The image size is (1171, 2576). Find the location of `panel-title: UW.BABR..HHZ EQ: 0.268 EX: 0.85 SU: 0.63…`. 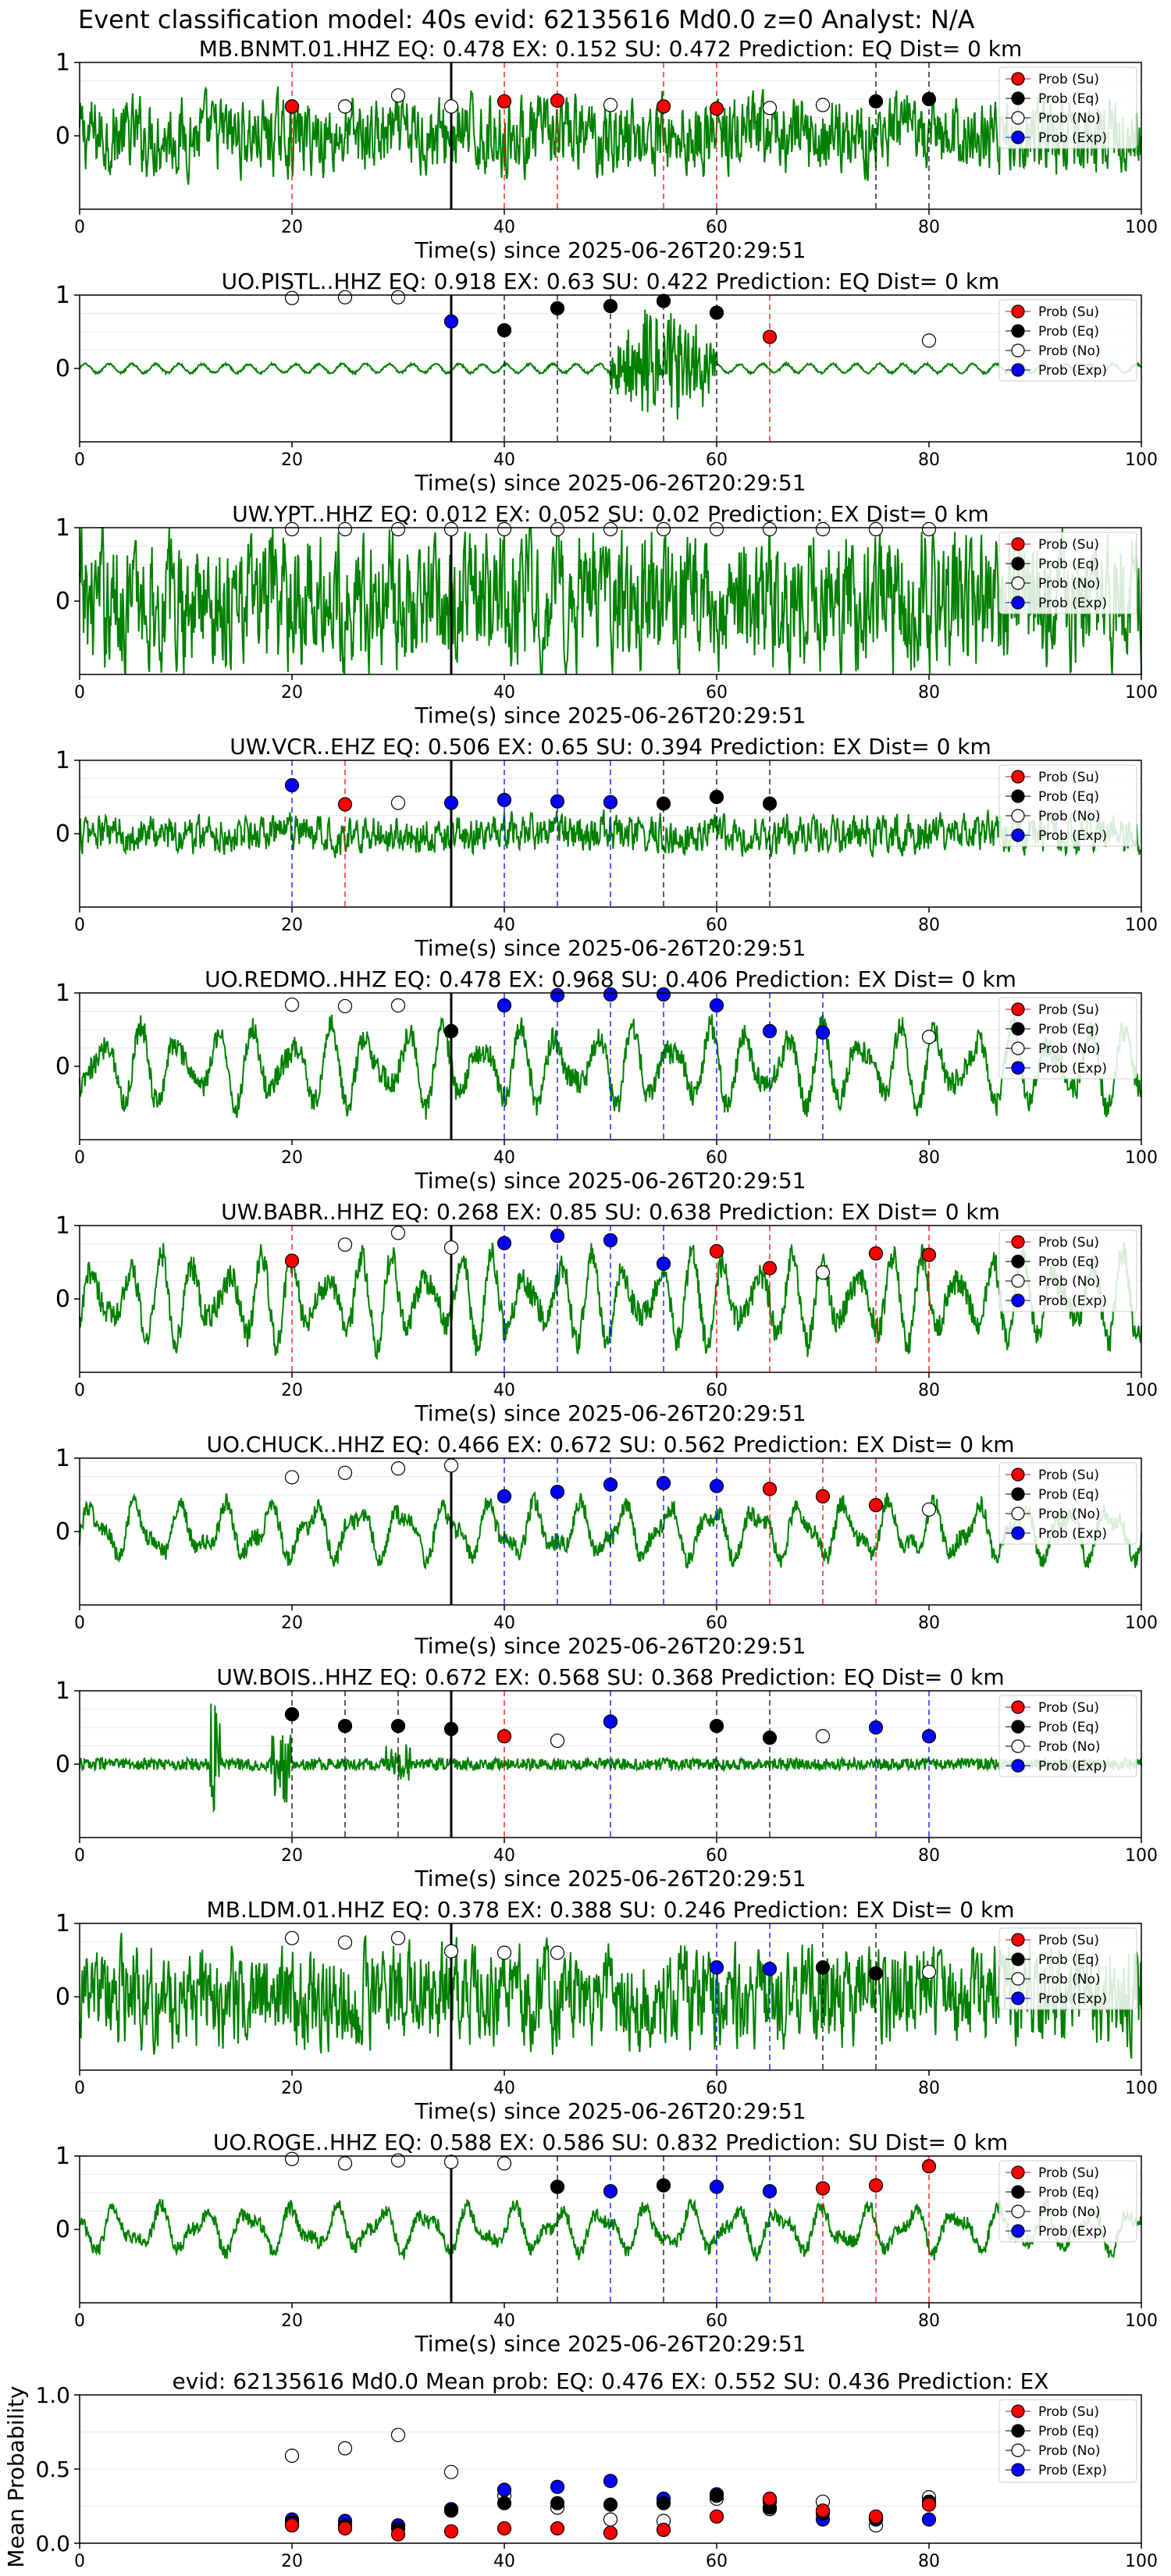

panel-title: UW.BABR..HHZ EQ: 0.268 EX: 0.85 SU: 0.63… is located at coordinates (610, 1212).